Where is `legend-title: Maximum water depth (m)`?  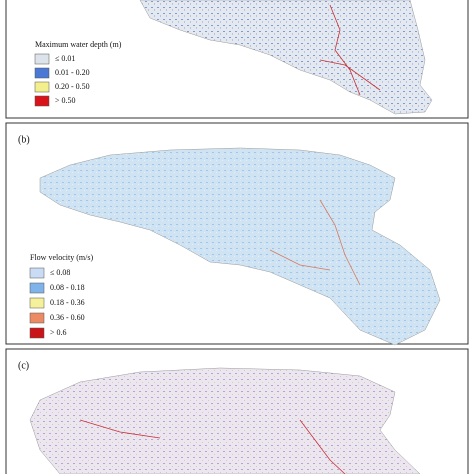
legend-title: Maximum water depth (m) is located at coordinates (78, 44).